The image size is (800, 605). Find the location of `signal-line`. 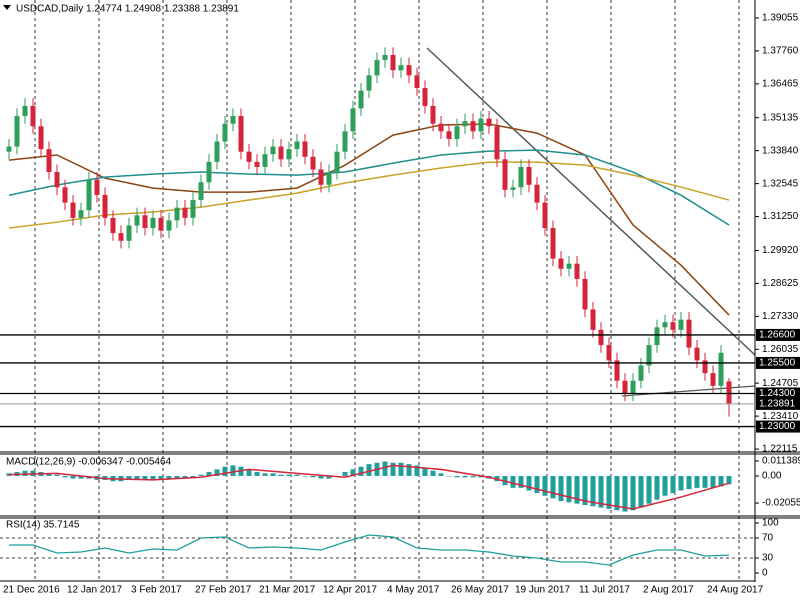

signal-line is located at coordinates (369, 487).